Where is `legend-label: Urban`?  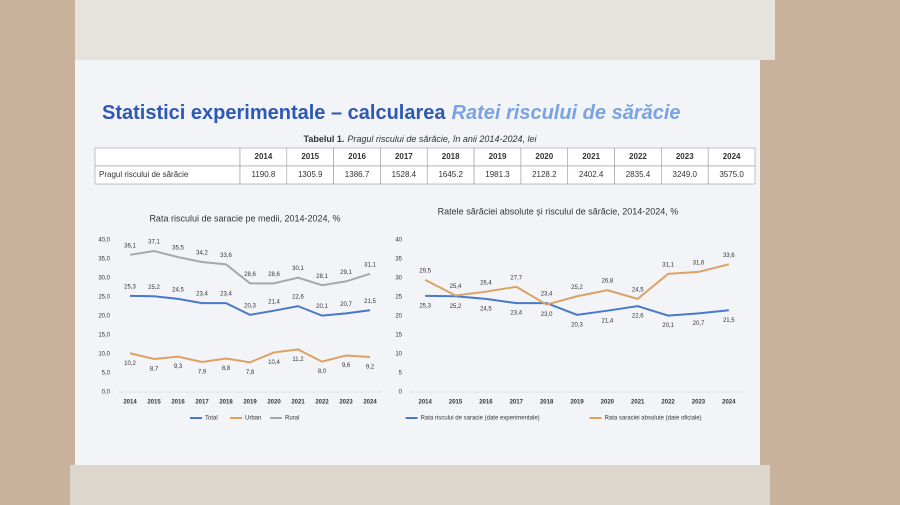
legend-label: Urban is located at coordinates (253, 419).